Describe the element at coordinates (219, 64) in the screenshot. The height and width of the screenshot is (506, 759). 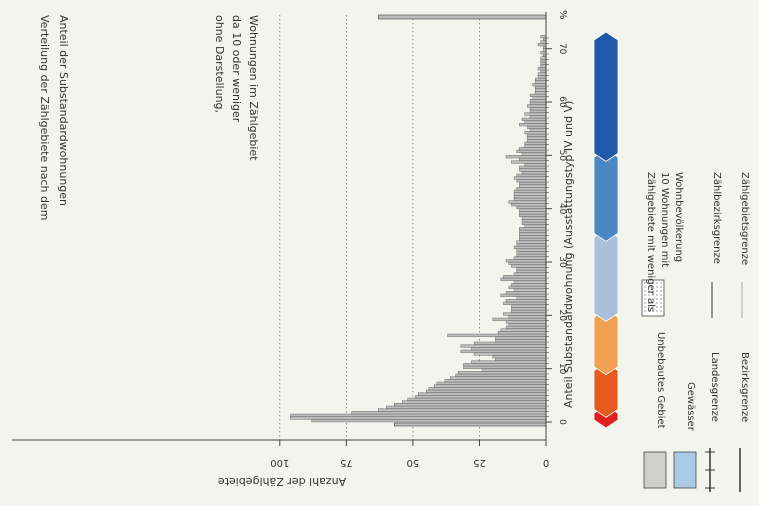
I see `annotation-line-1: ohne Darstellung,` at that location.